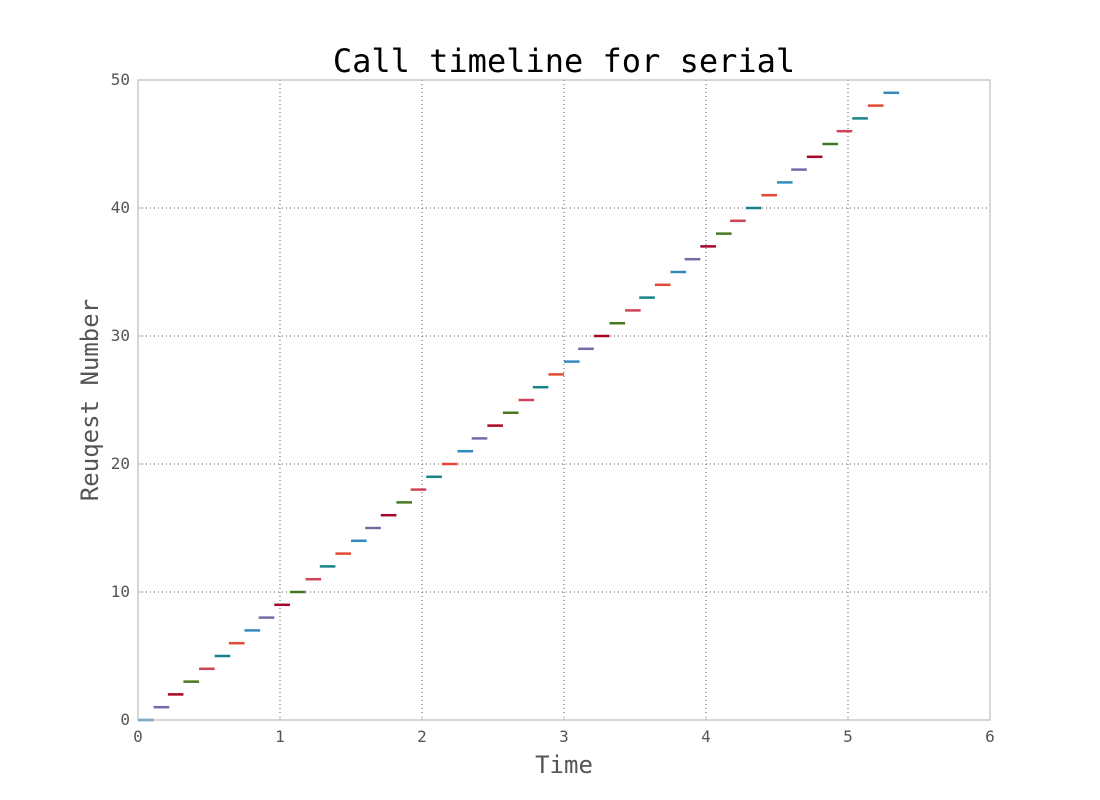 This screenshot has height=800, width=1100. I want to click on y-axis-ticks: 0 10 20 30 40 50, so click(126, 399).